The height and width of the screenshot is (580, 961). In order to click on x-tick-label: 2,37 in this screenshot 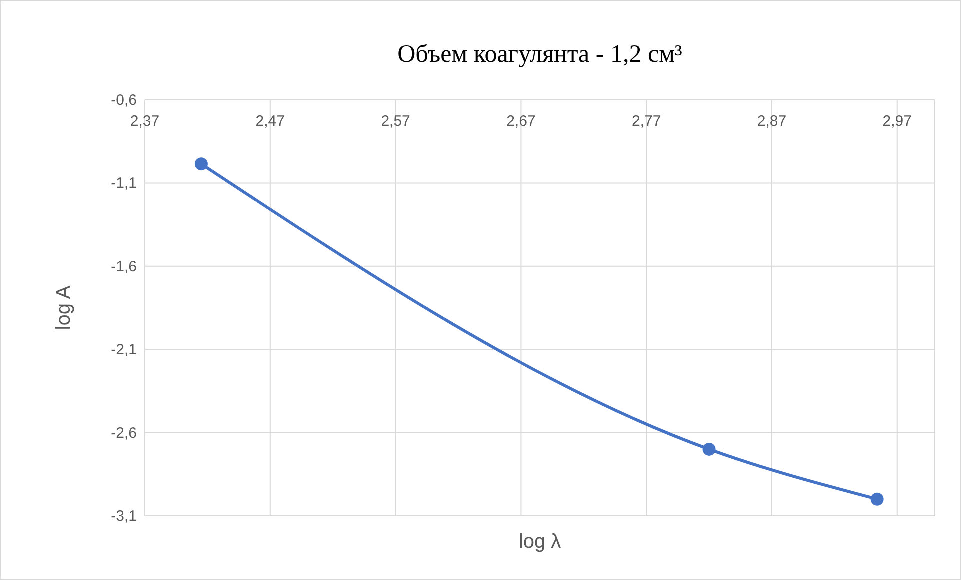, I will do `click(145, 121)`.